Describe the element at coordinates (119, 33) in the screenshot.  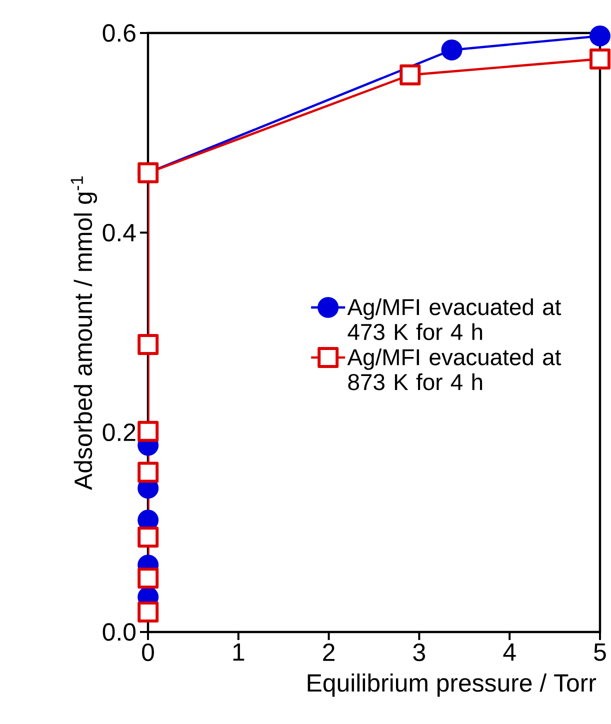
I see `y-tick-label: 0.6` at that location.